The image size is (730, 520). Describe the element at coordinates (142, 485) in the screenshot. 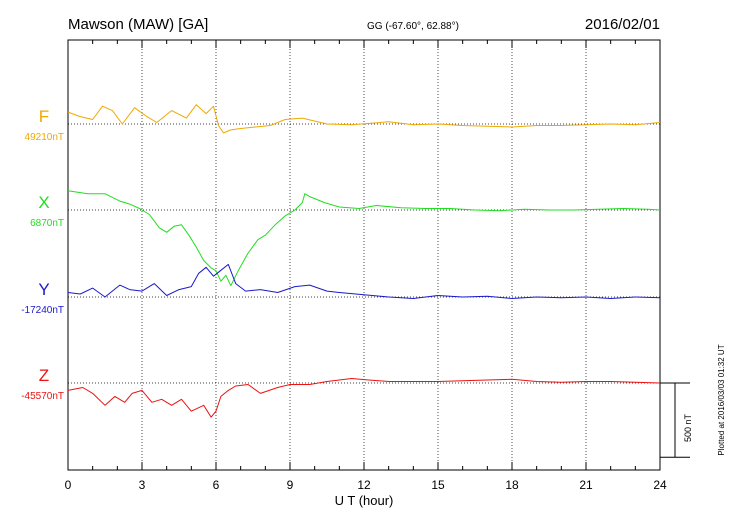

I see `x-tick-3: 3` at that location.